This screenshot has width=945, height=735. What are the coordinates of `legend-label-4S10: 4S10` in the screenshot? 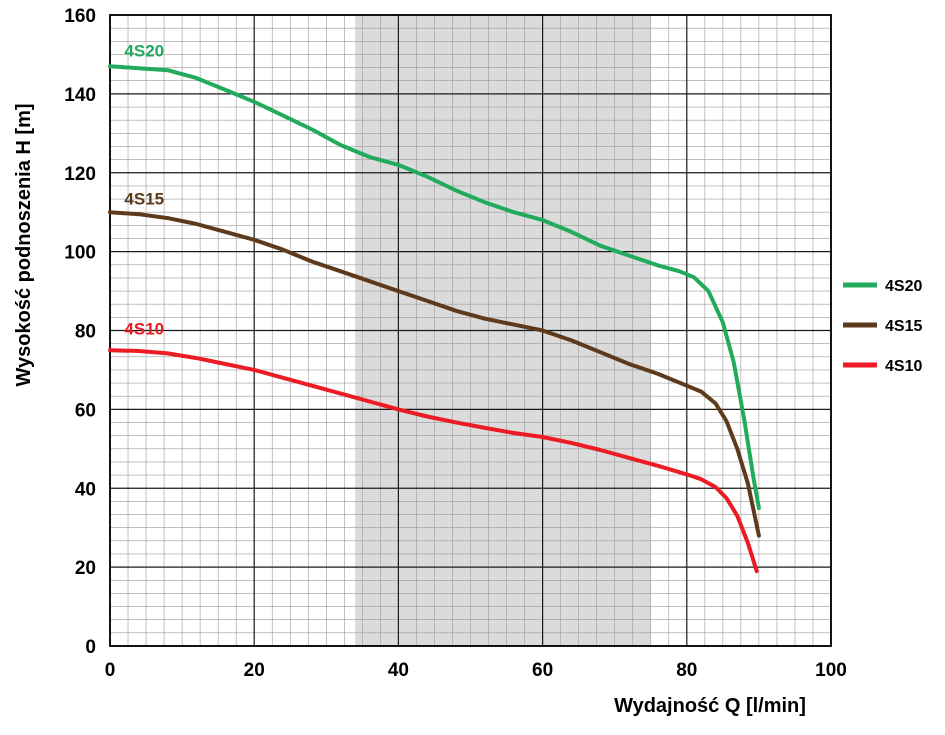 It's located at (903, 366).